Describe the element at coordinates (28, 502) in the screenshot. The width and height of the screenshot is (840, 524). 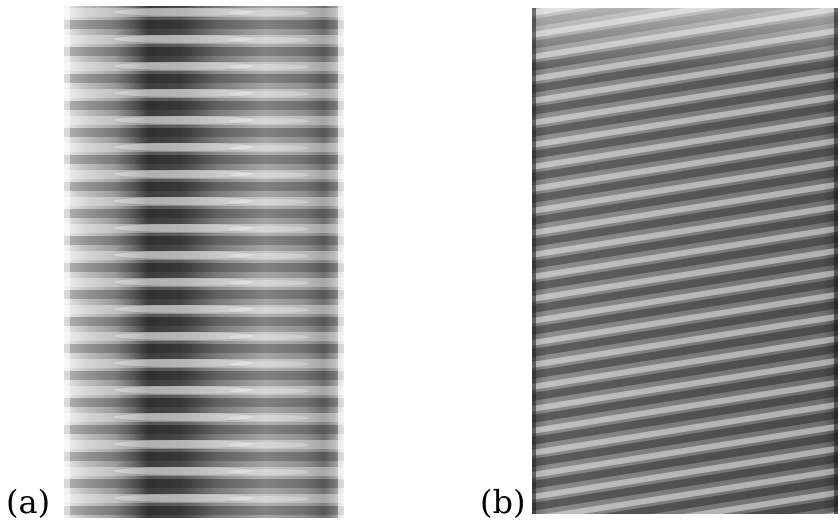
I see `panel-a-label: (a)` at that location.